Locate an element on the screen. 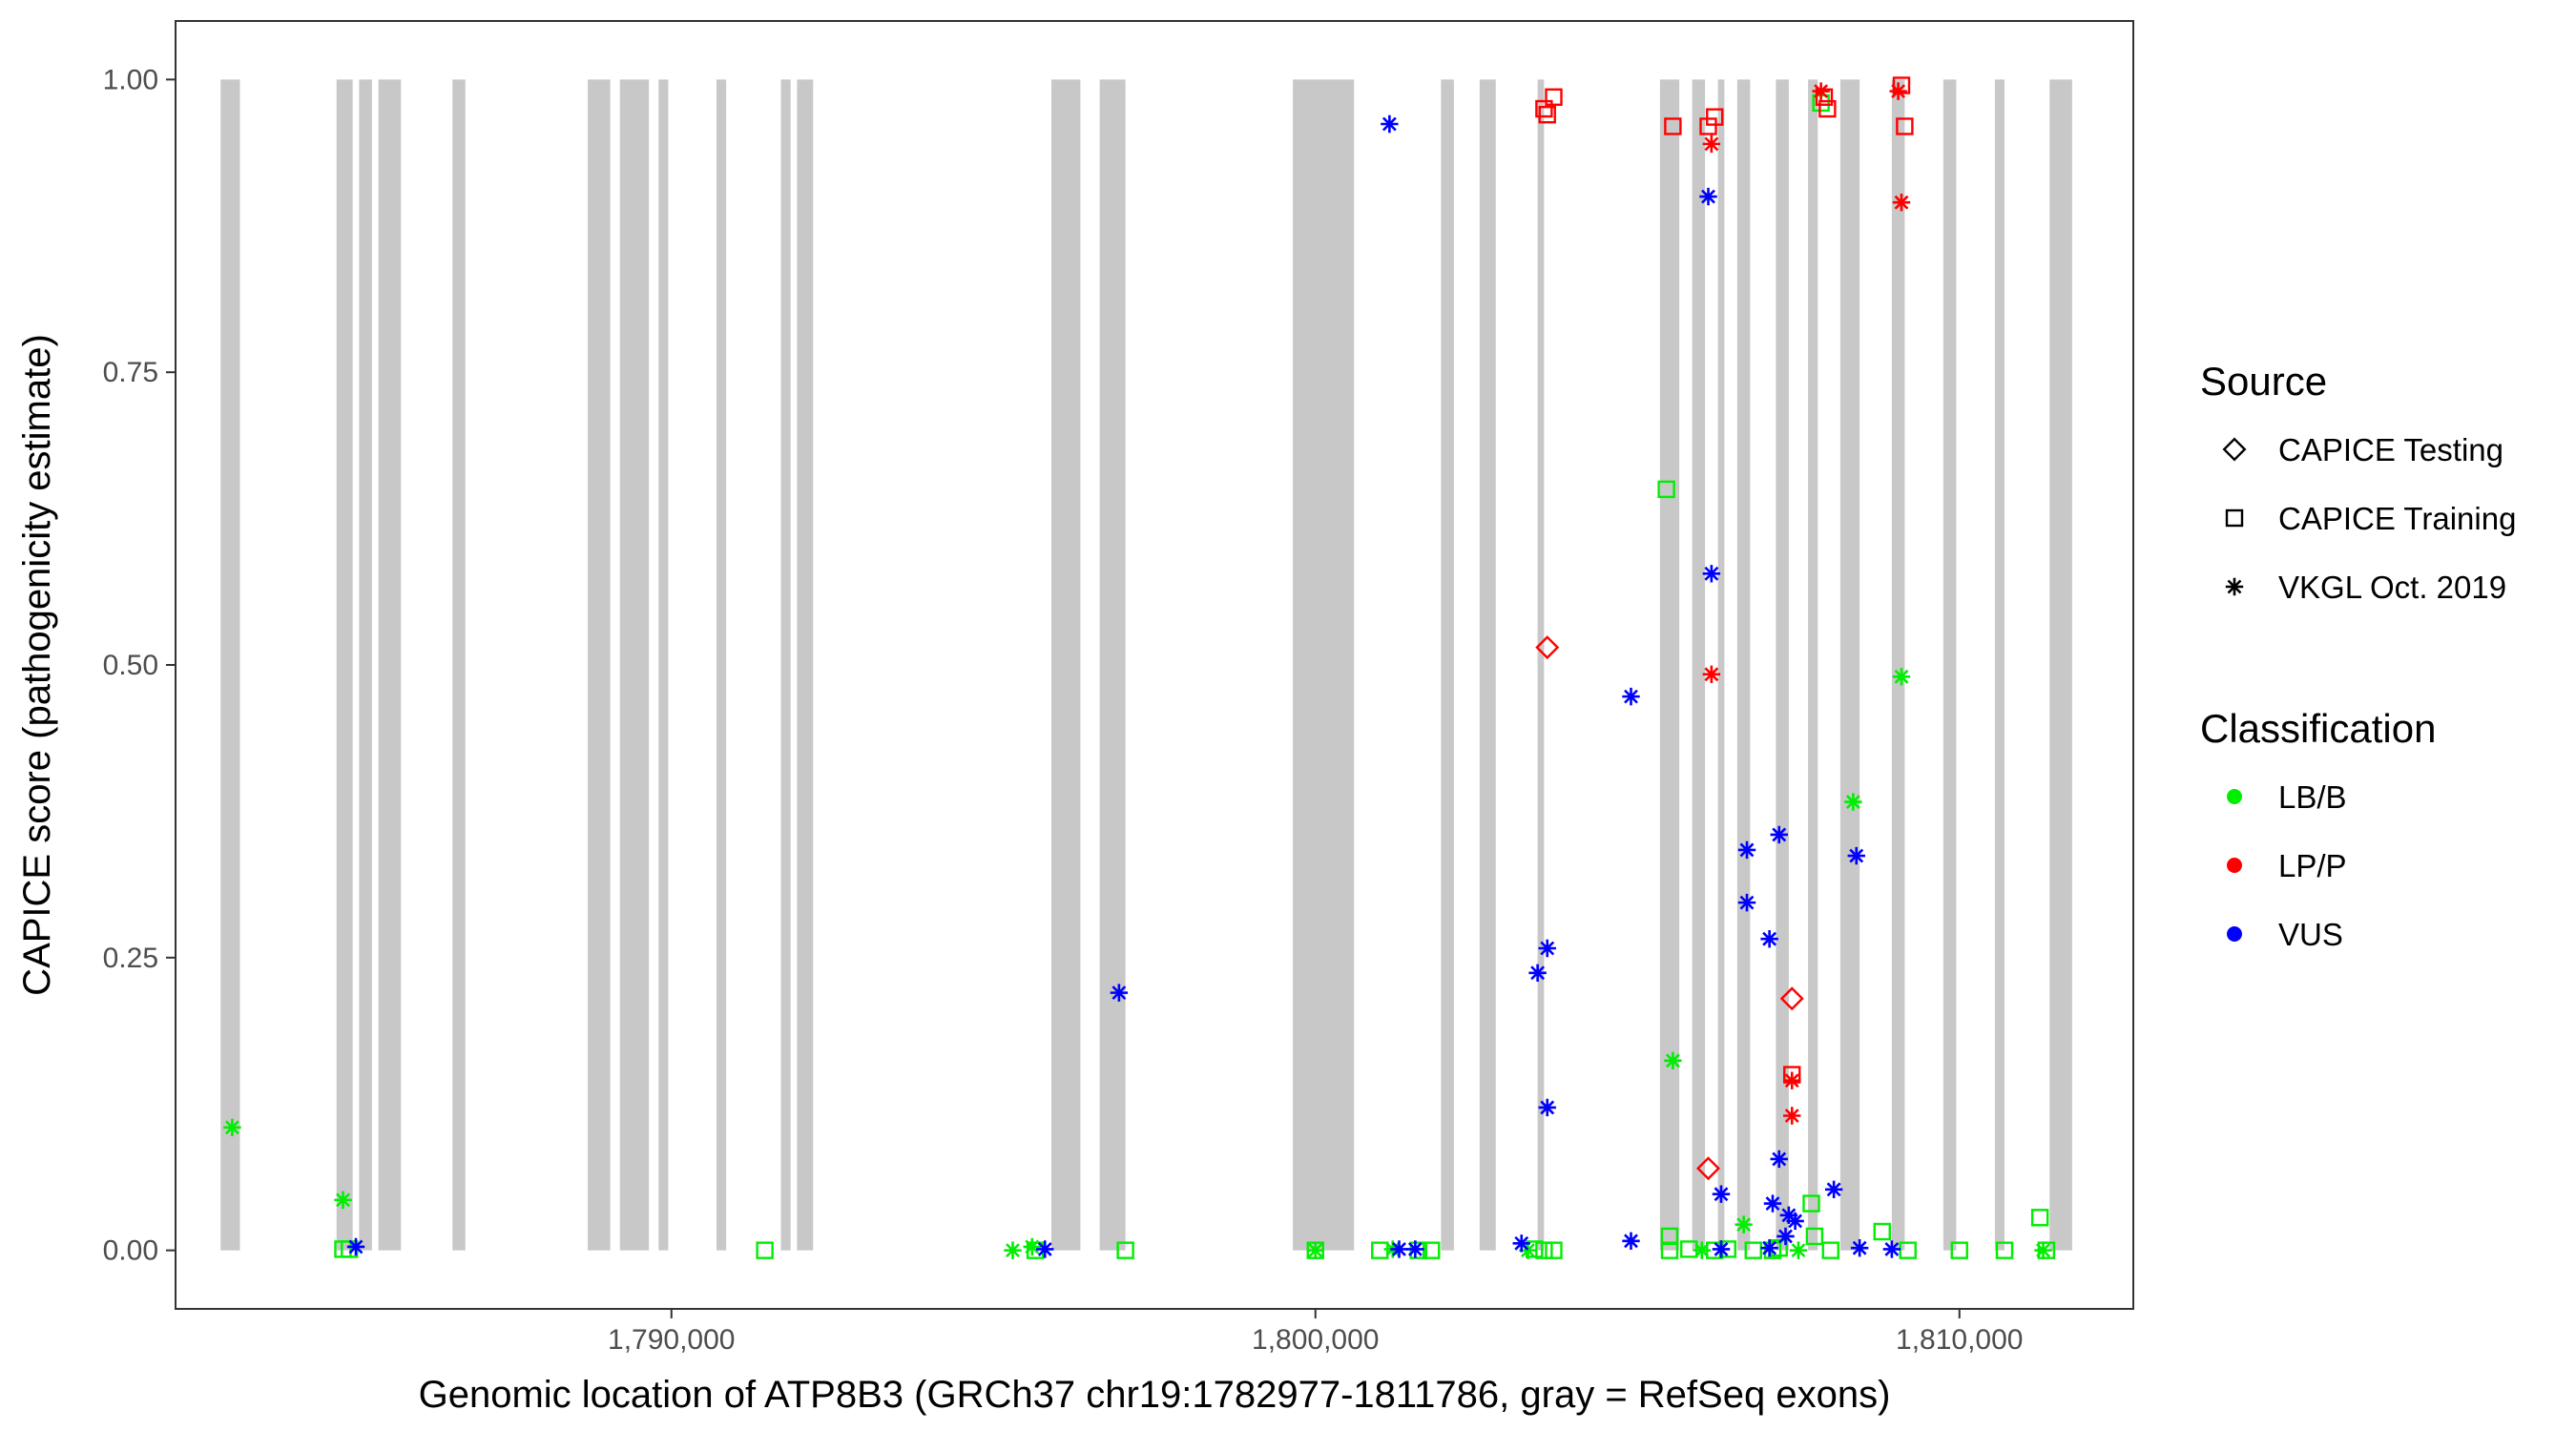 Image resolution: width=2576 pixels, height=1431 pixels. y-tick-label: 0.50 is located at coordinates (130, 665).